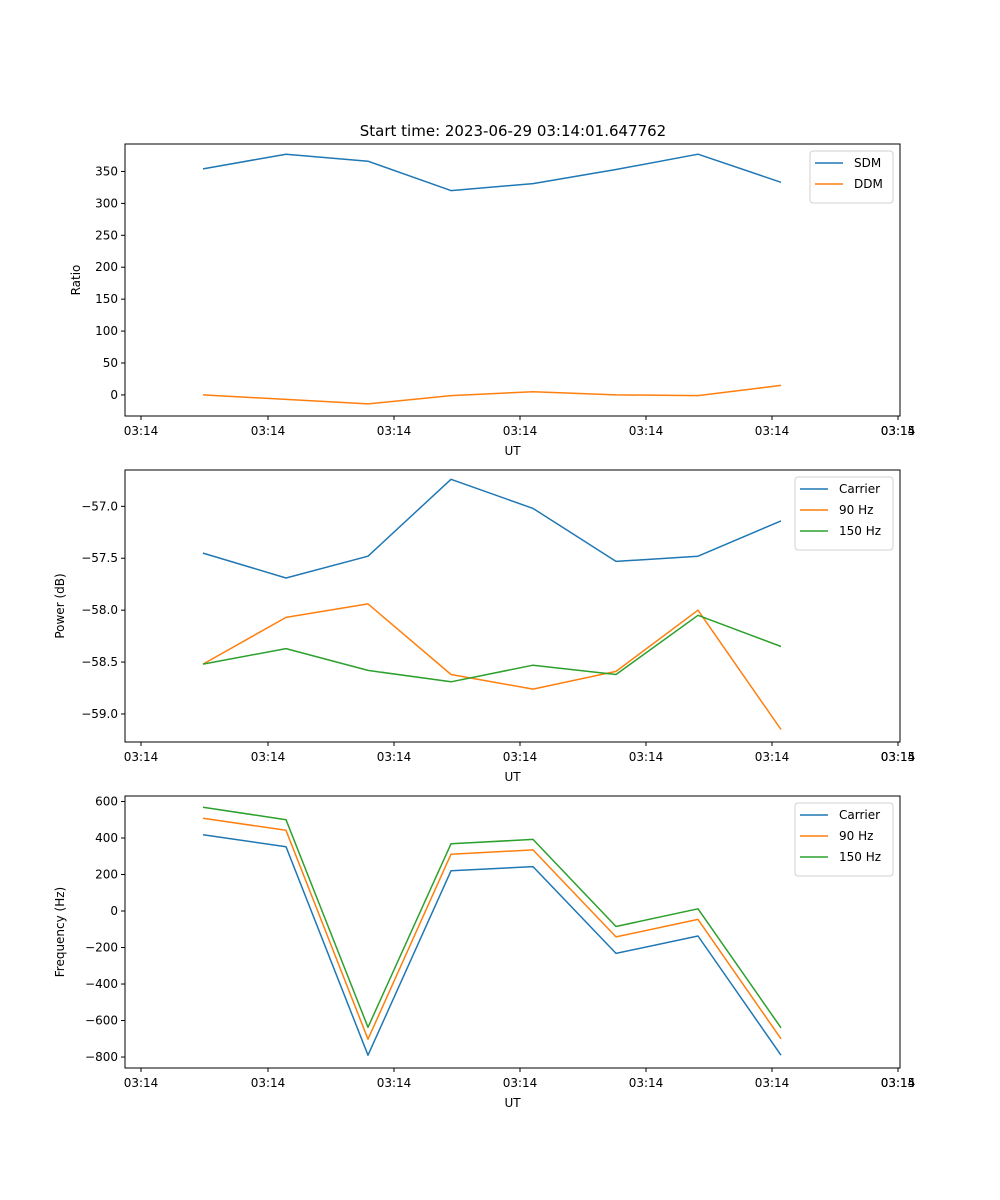 The height and width of the screenshot is (1200, 1000). I want to click on y-tick-label: 50, so click(110, 363).